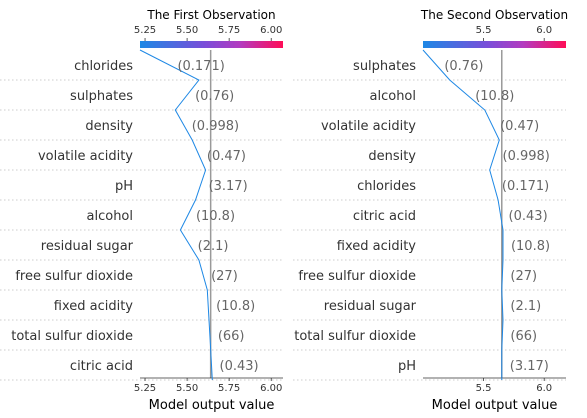  Describe the element at coordinates (271, 388) in the screenshot. I see `x-tick-label: 6.00` at that location.